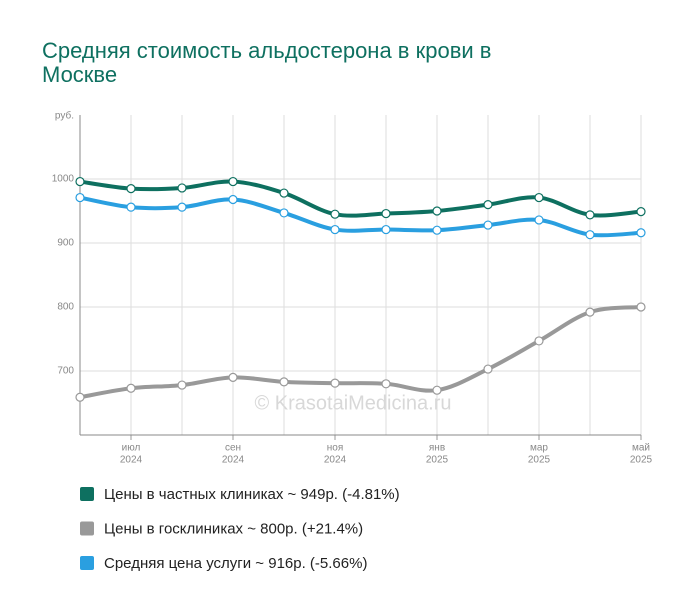  Describe the element at coordinates (79, 74) in the screenshot. I see `chart-title: Москве` at that location.